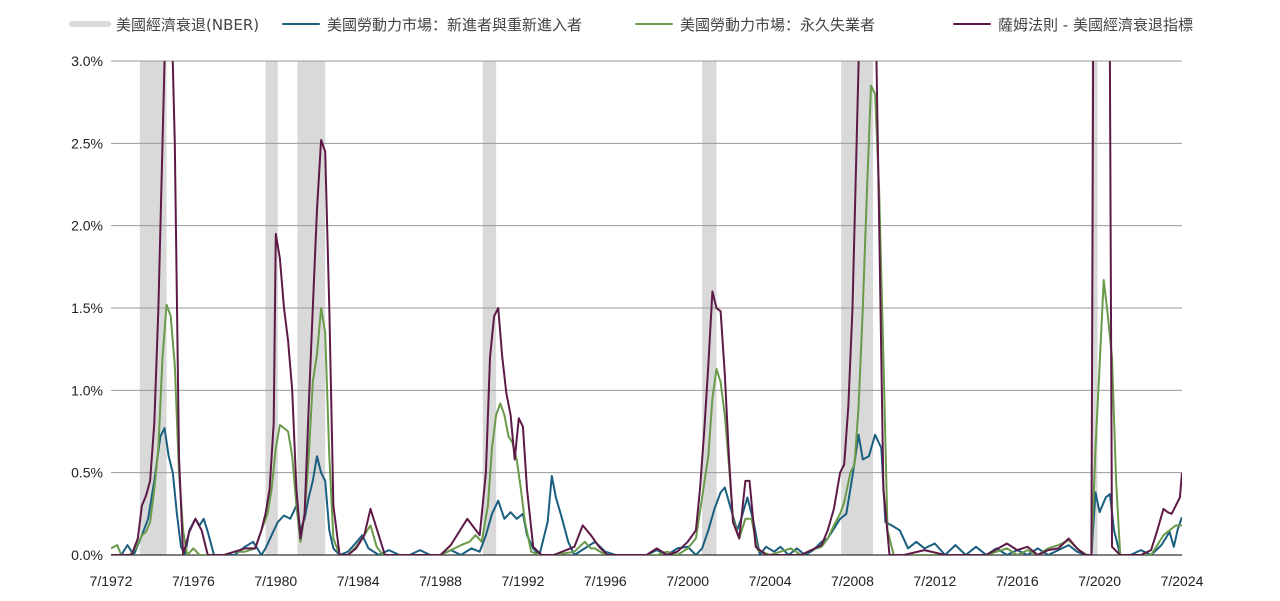 The height and width of the screenshot is (601, 1280). I want to click on y-axis-ticks: 0.0% 0.5% 1.0% 1.5% 2.0% 2.5% 3.0%, so click(87, 308).